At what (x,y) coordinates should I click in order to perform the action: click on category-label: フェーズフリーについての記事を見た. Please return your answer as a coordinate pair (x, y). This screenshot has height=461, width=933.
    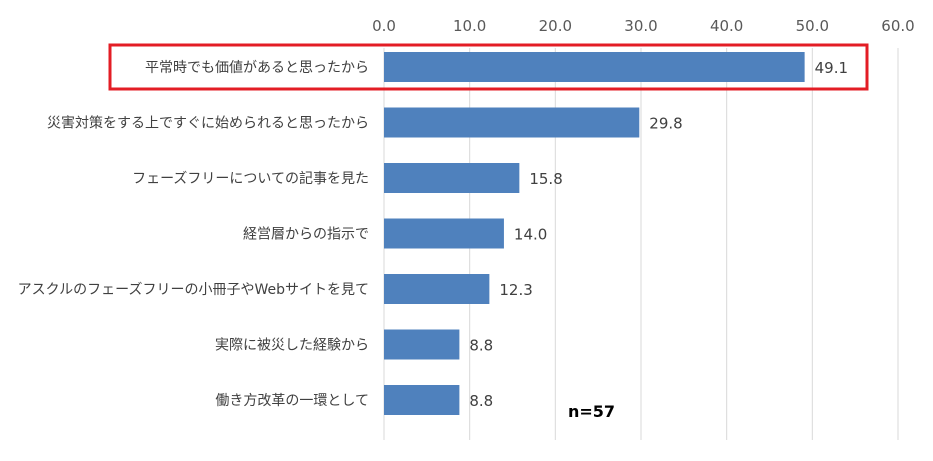
    Looking at the image, I should click on (250, 178).